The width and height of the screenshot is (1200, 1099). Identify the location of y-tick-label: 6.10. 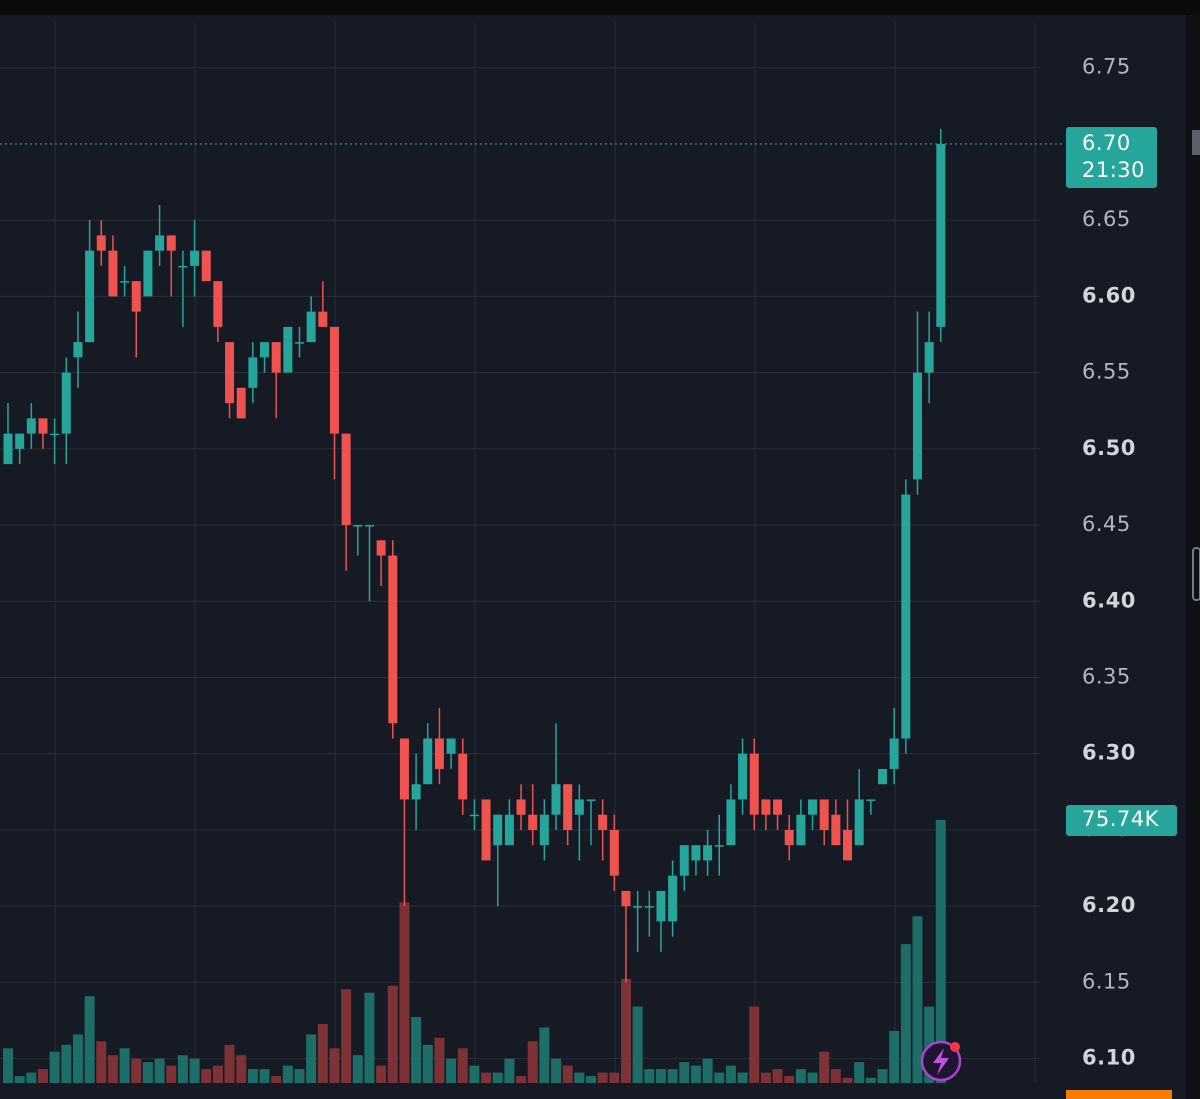
(1109, 1058).